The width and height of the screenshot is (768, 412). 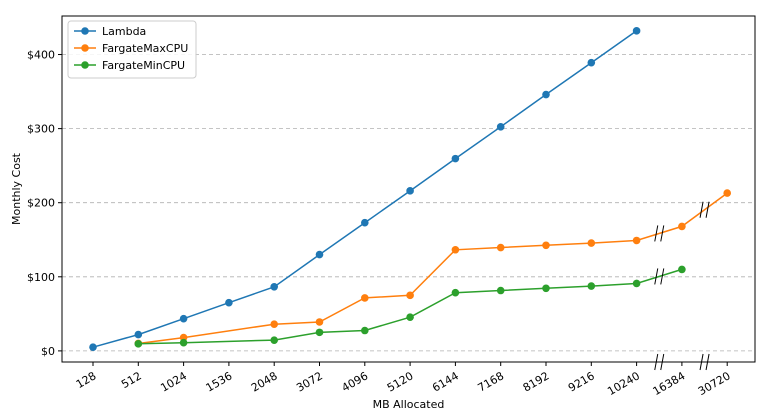 I want to click on y-tick-label-3: $300, so click(x=41, y=129).